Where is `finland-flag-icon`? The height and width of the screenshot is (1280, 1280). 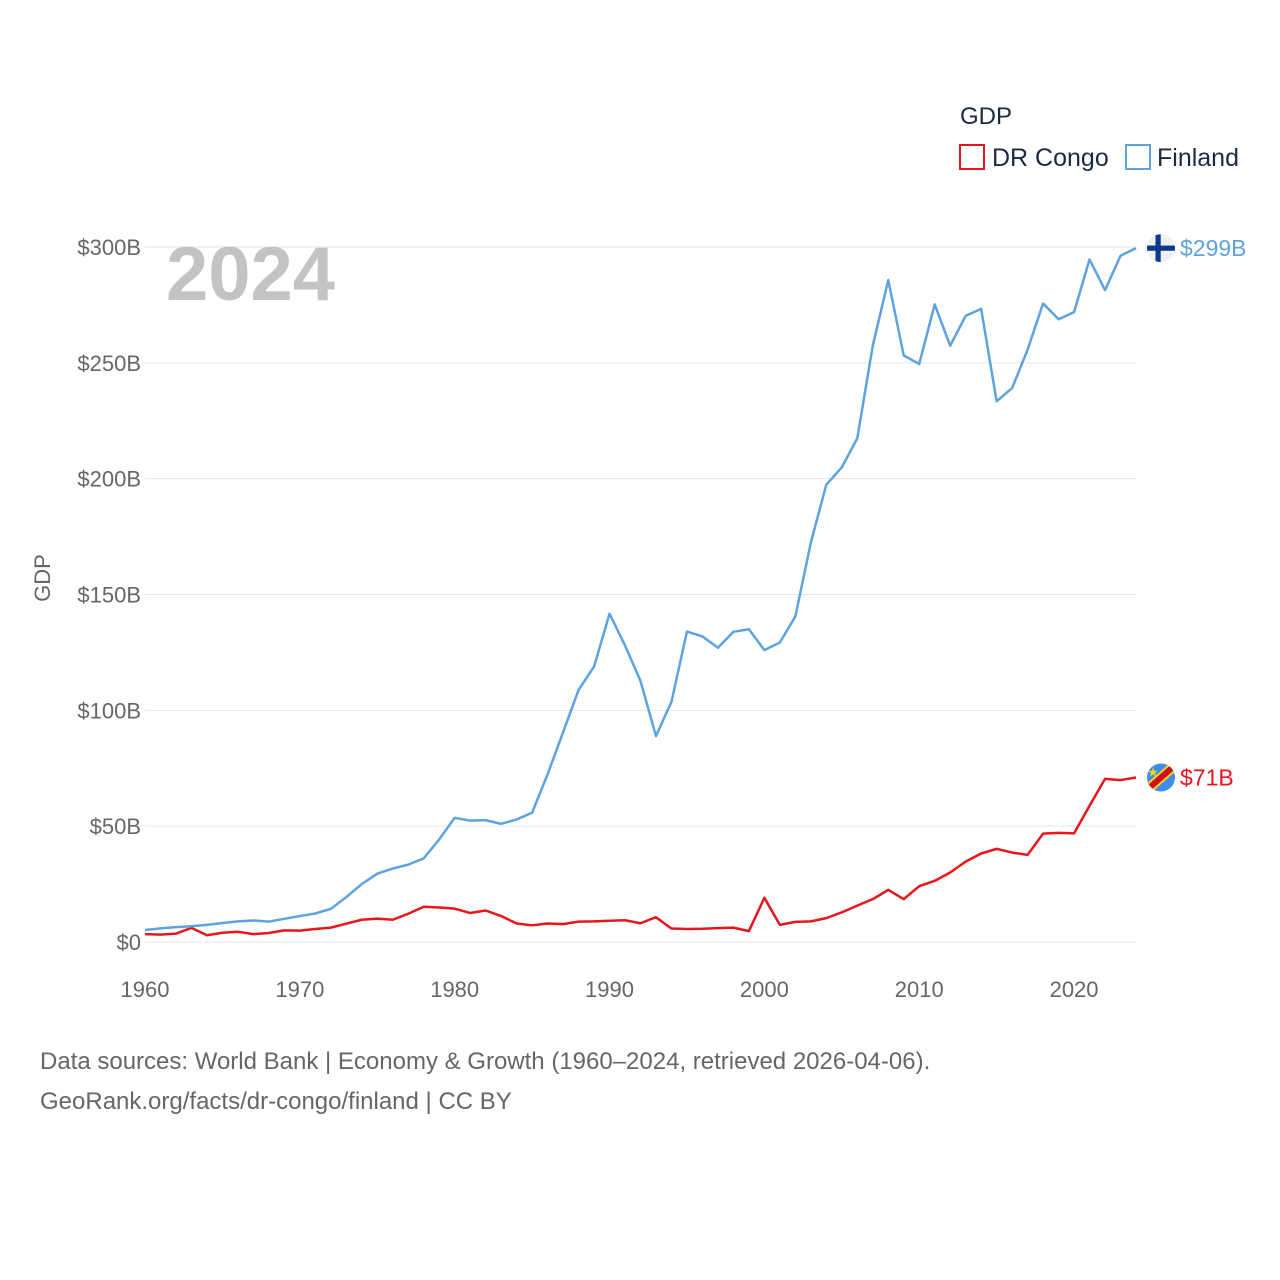
finland-flag-icon is located at coordinates (1161, 248).